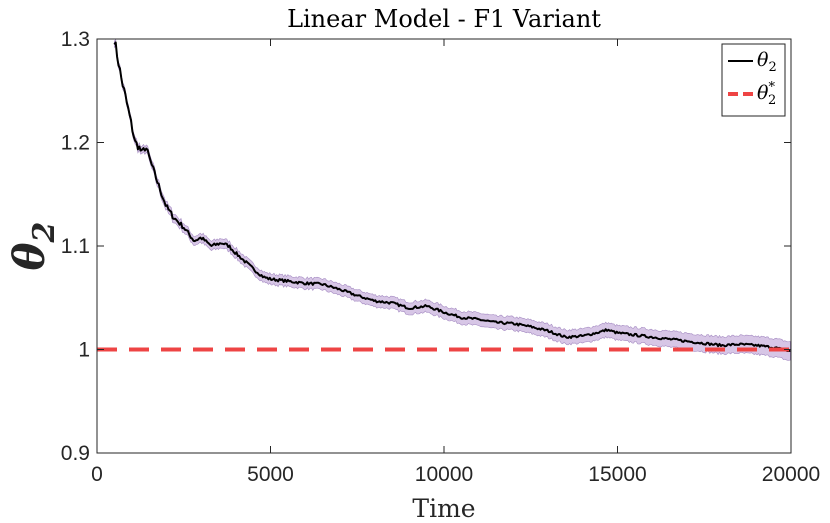 This screenshot has width=830, height=523. I want to click on legend: θ2θ* 2, so click(753, 80).